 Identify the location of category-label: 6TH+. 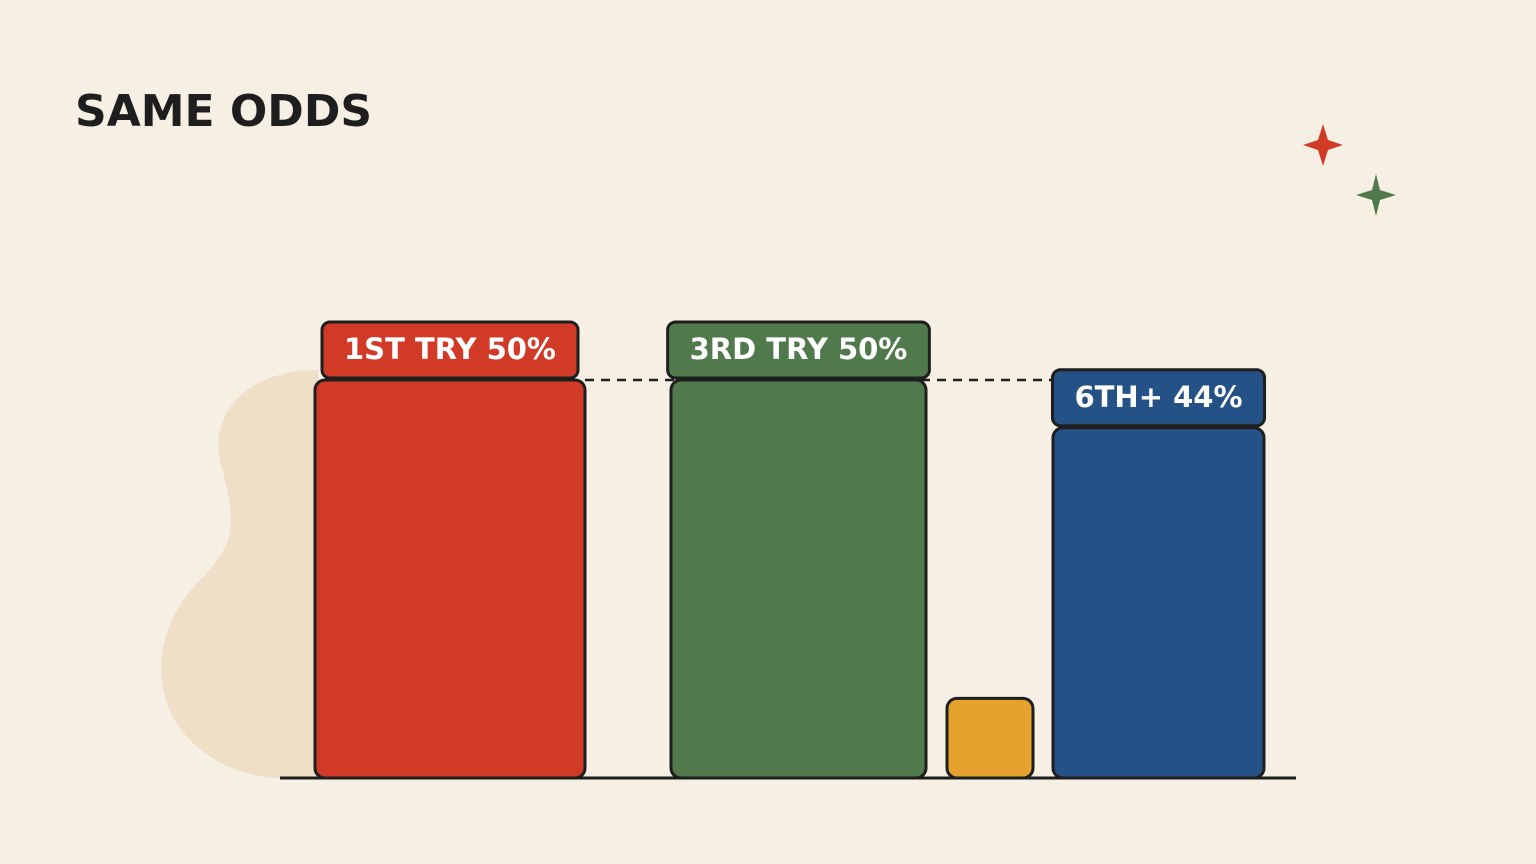
(1118, 397).